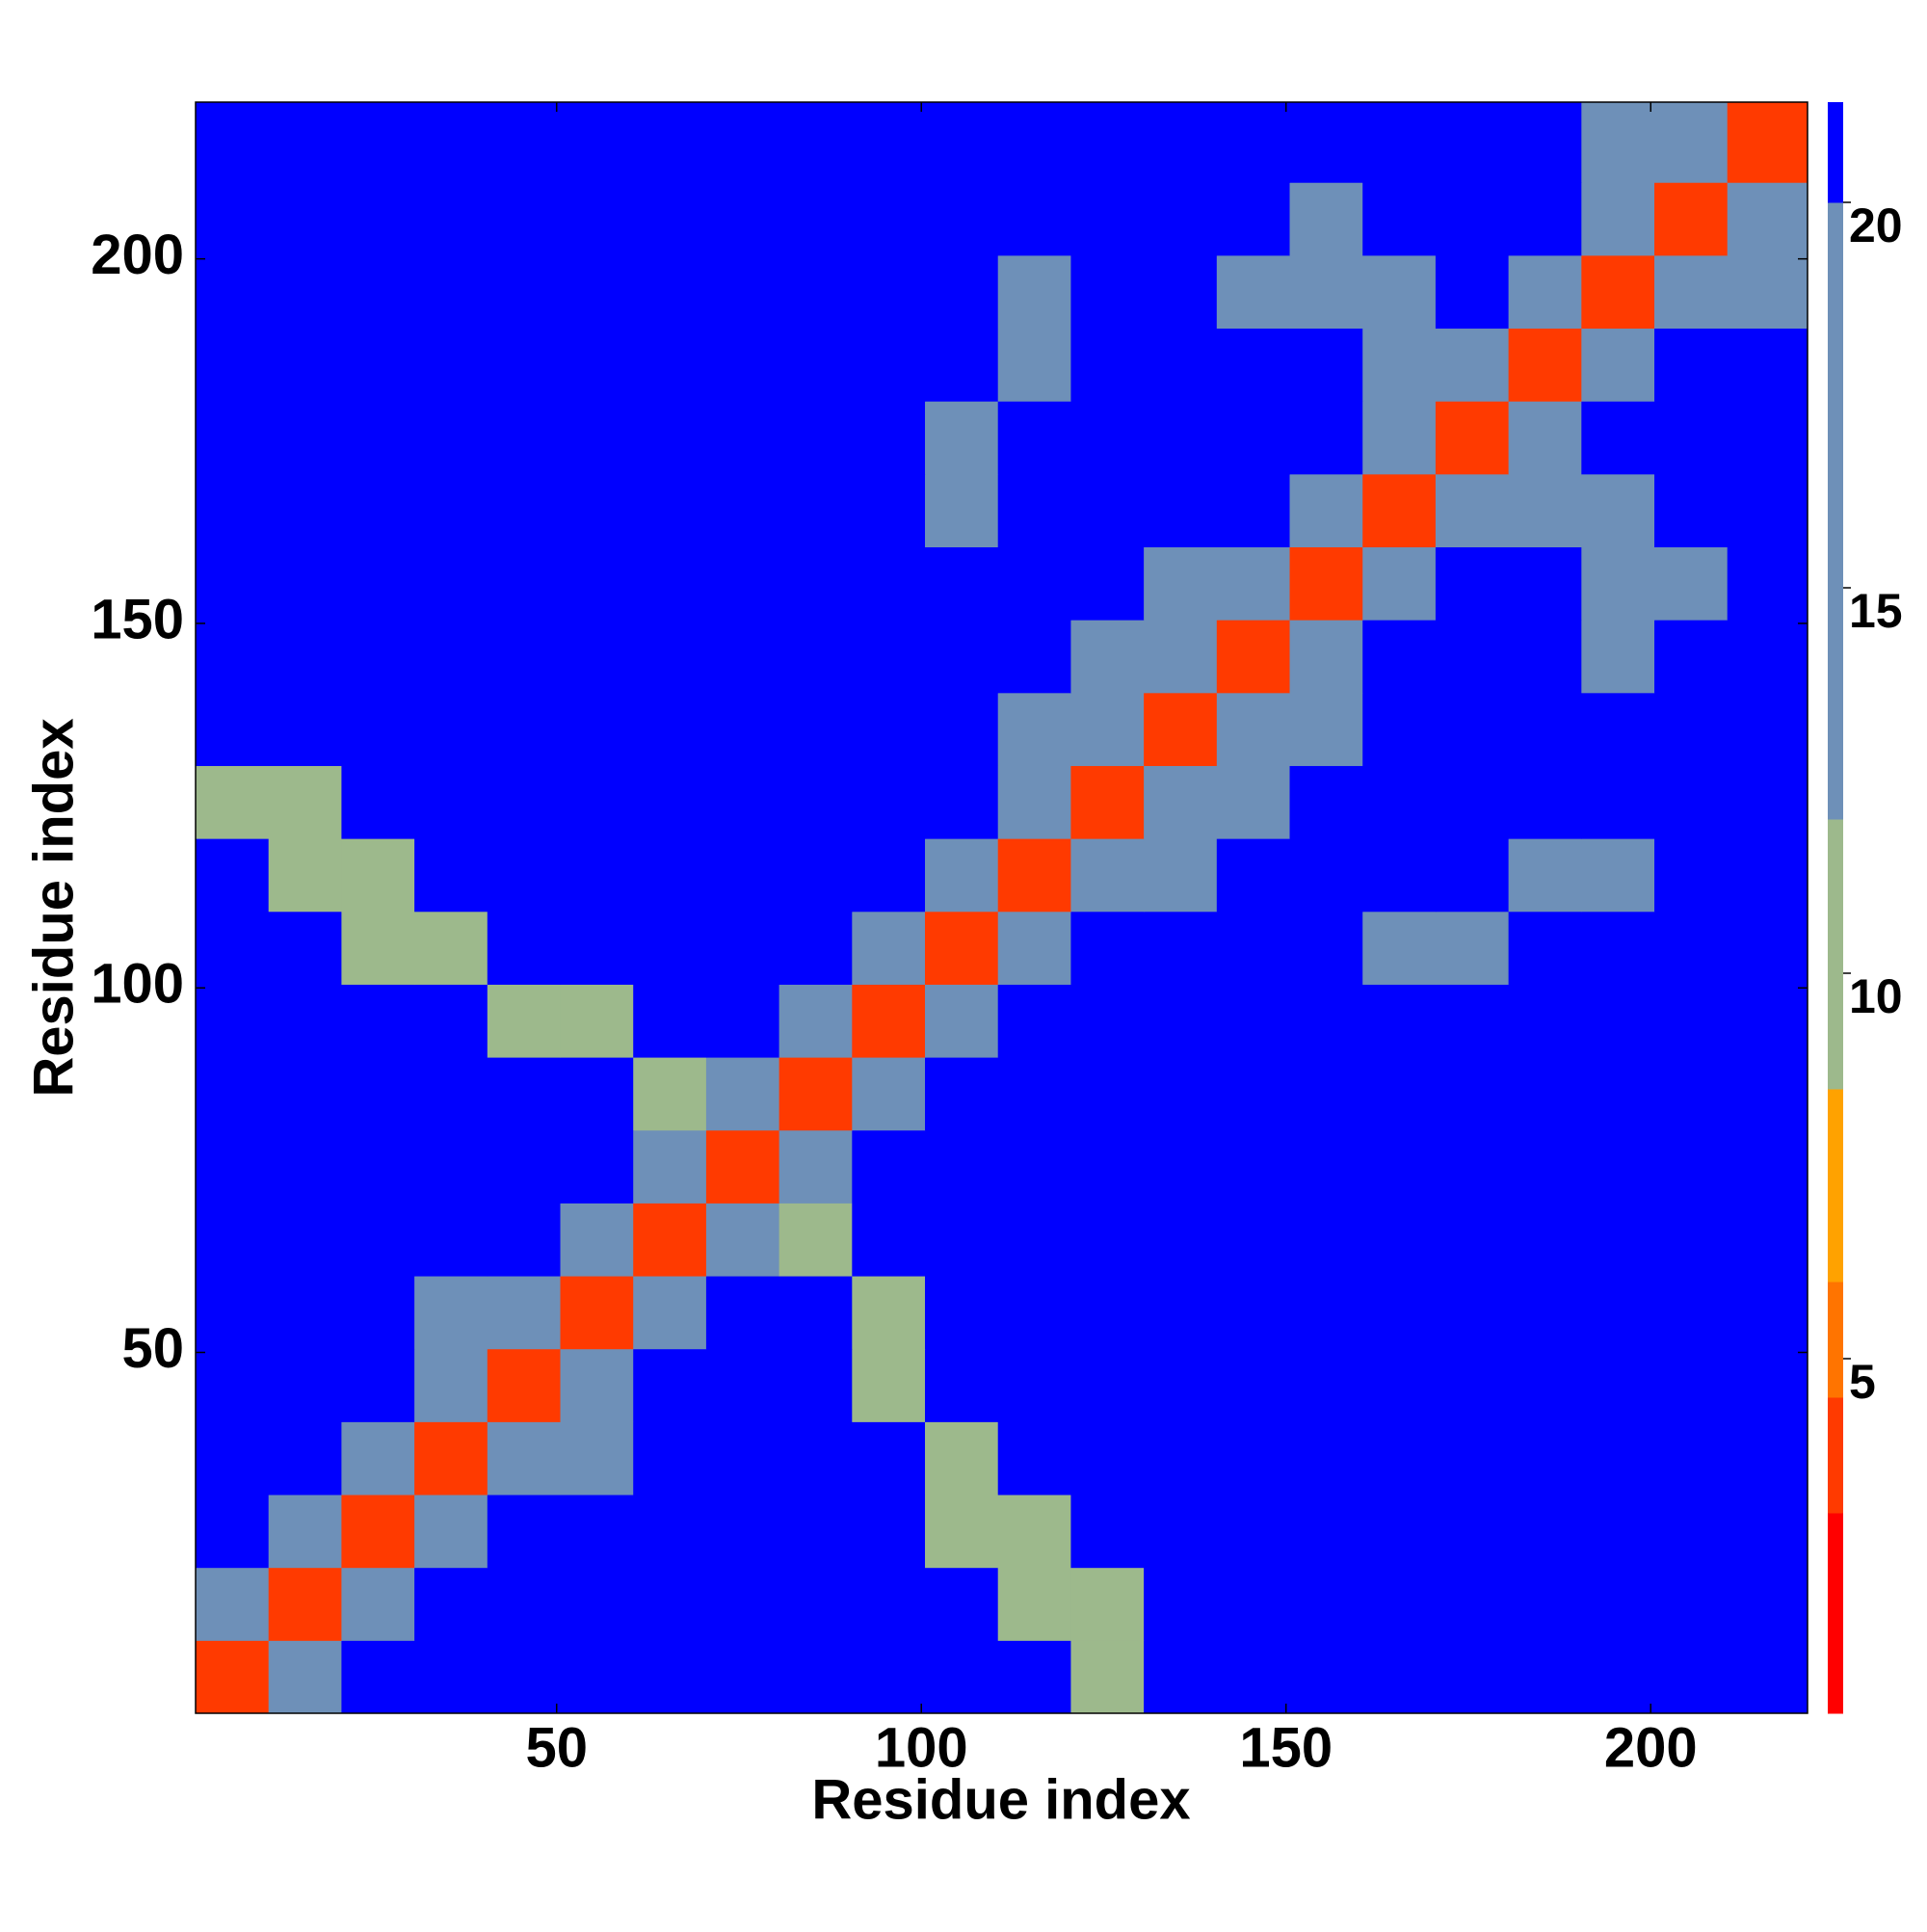 The width and height of the screenshot is (1927, 1932). I want to click on y-tick-label: 50, so click(152, 1348).